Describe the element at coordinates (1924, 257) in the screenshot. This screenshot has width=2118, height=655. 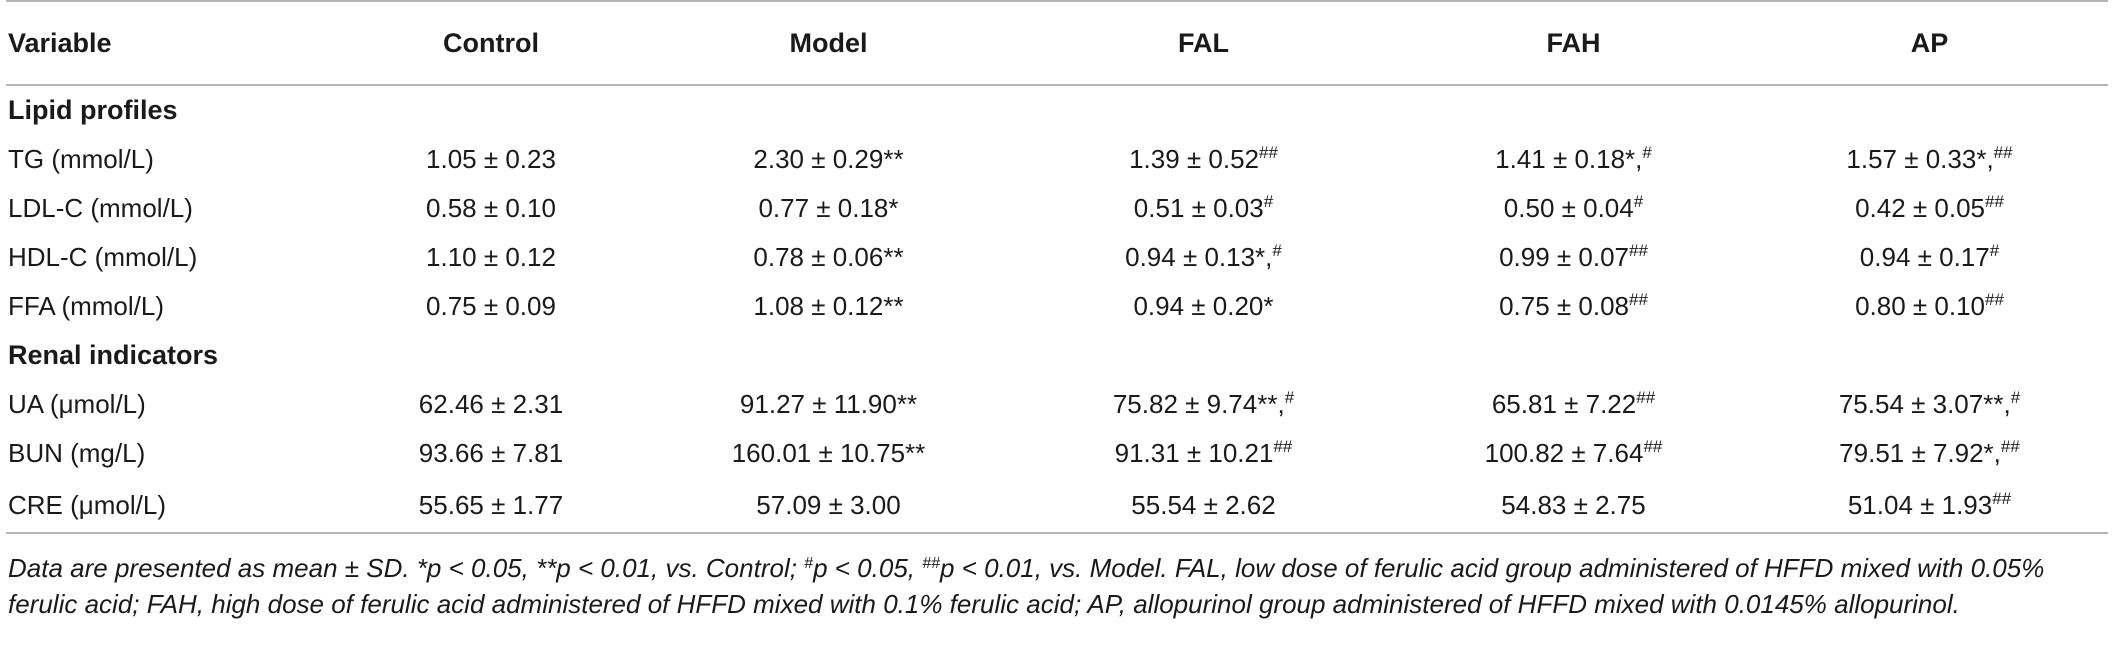
I see `cell-value: 0.94 ± 0.17` at that location.